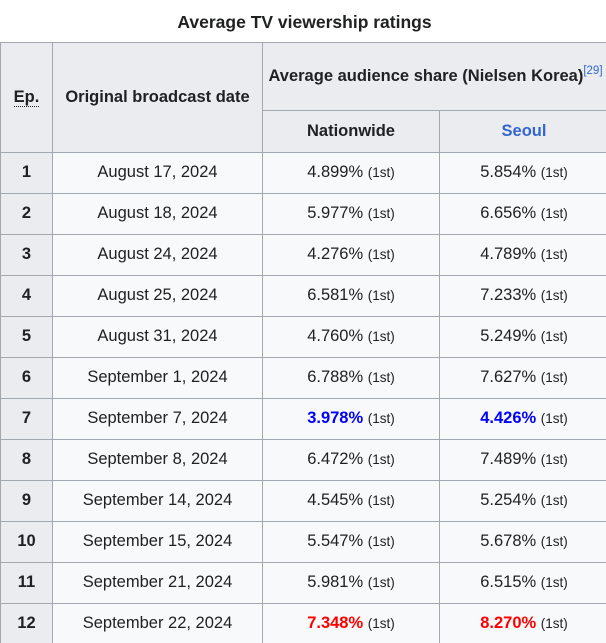 This screenshot has width=606, height=643. I want to click on seoul-rating-value: 6.656%, so click(508, 213).